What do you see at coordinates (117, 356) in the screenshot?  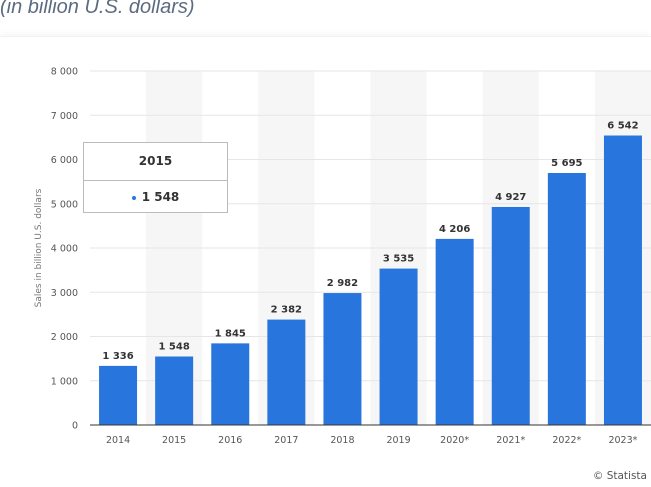 I see `data-label: 1 336` at bounding box center [117, 356].